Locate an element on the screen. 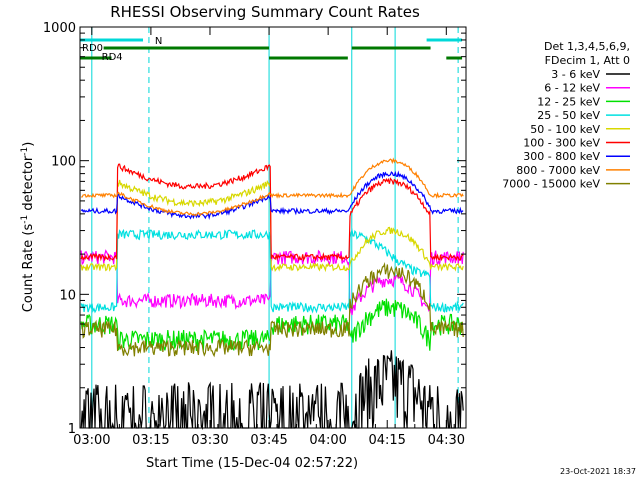 Image resolution: width=640 pixels, height=480 pixels. legend-label-7: 800 - 7000 keV is located at coordinates (558, 170).